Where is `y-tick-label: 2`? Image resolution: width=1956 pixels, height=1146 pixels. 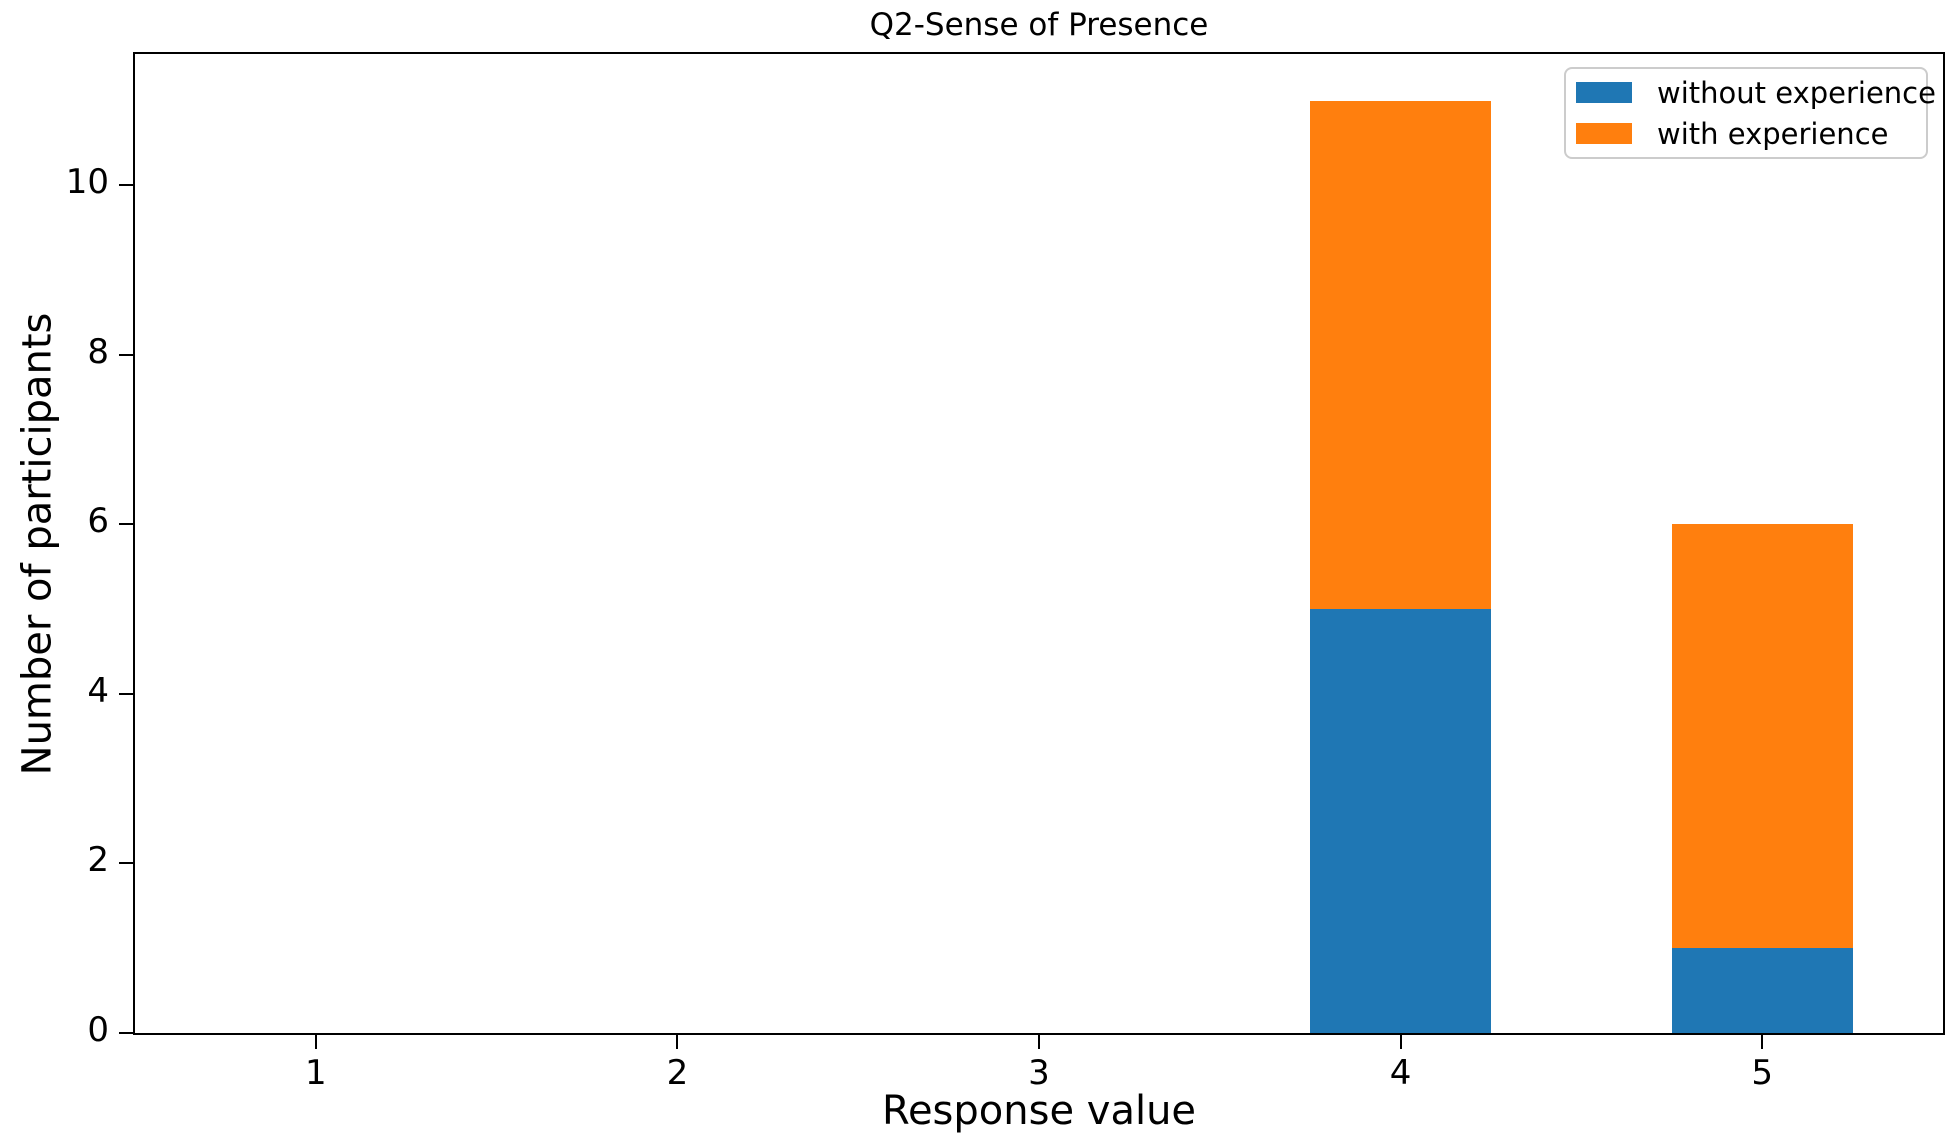 y-tick-label: 2 is located at coordinates (98, 860).